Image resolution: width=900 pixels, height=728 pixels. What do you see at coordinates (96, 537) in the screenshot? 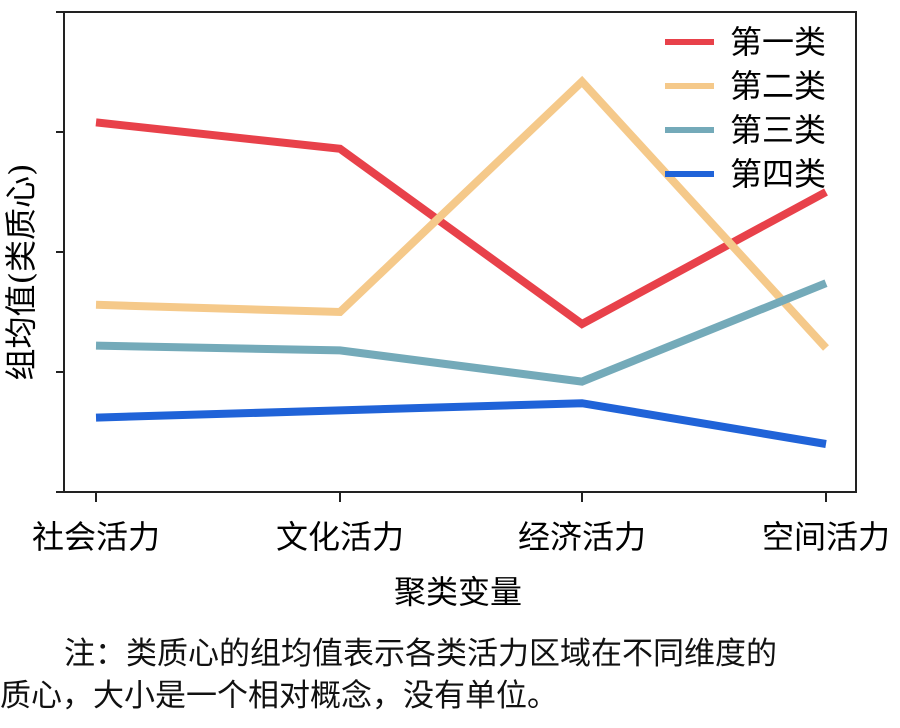
I see `x-tick-label: 社会活力` at bounding box center [96, 537].